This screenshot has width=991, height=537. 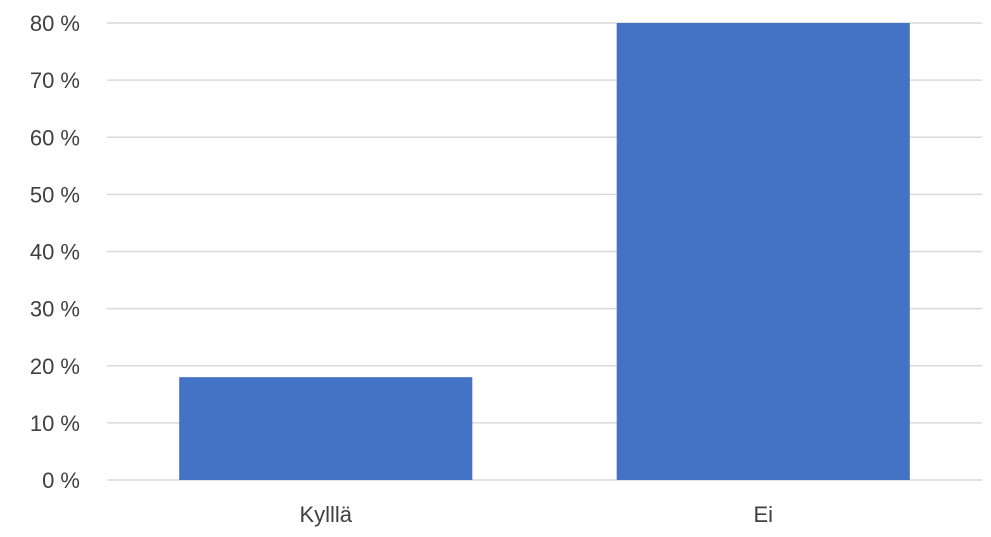 I want to click on y-tick-label: 0 %, so click(x=61, y=480).